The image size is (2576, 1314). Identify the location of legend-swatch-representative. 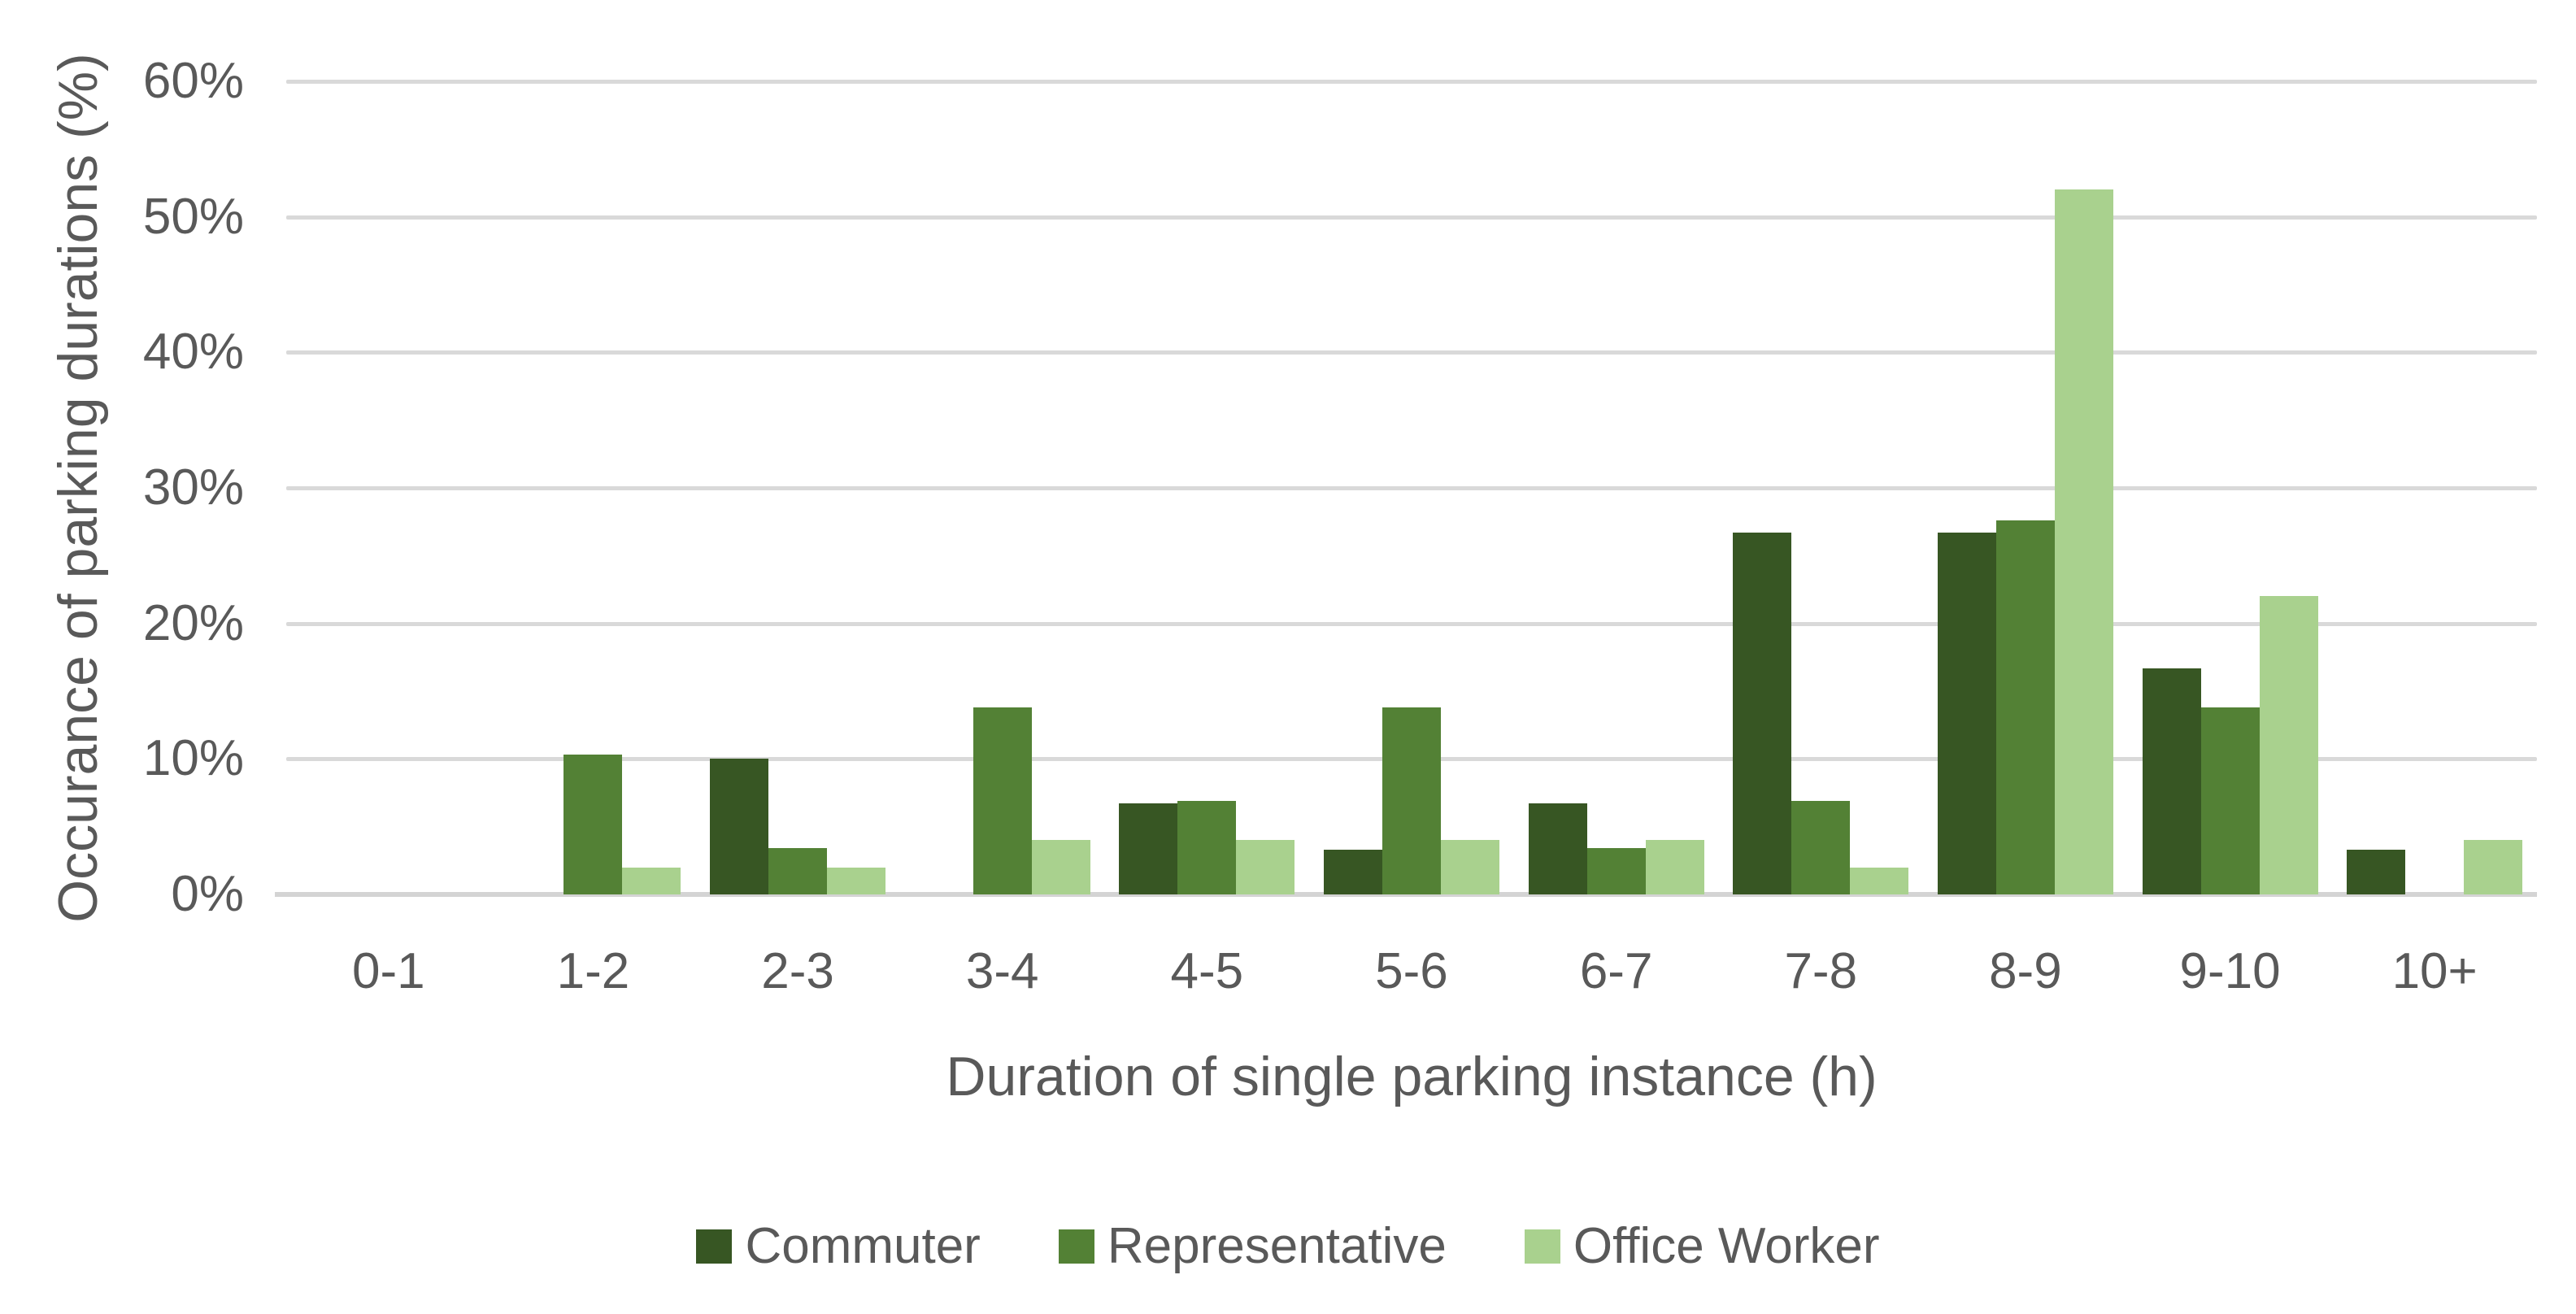
(1076, 1246).